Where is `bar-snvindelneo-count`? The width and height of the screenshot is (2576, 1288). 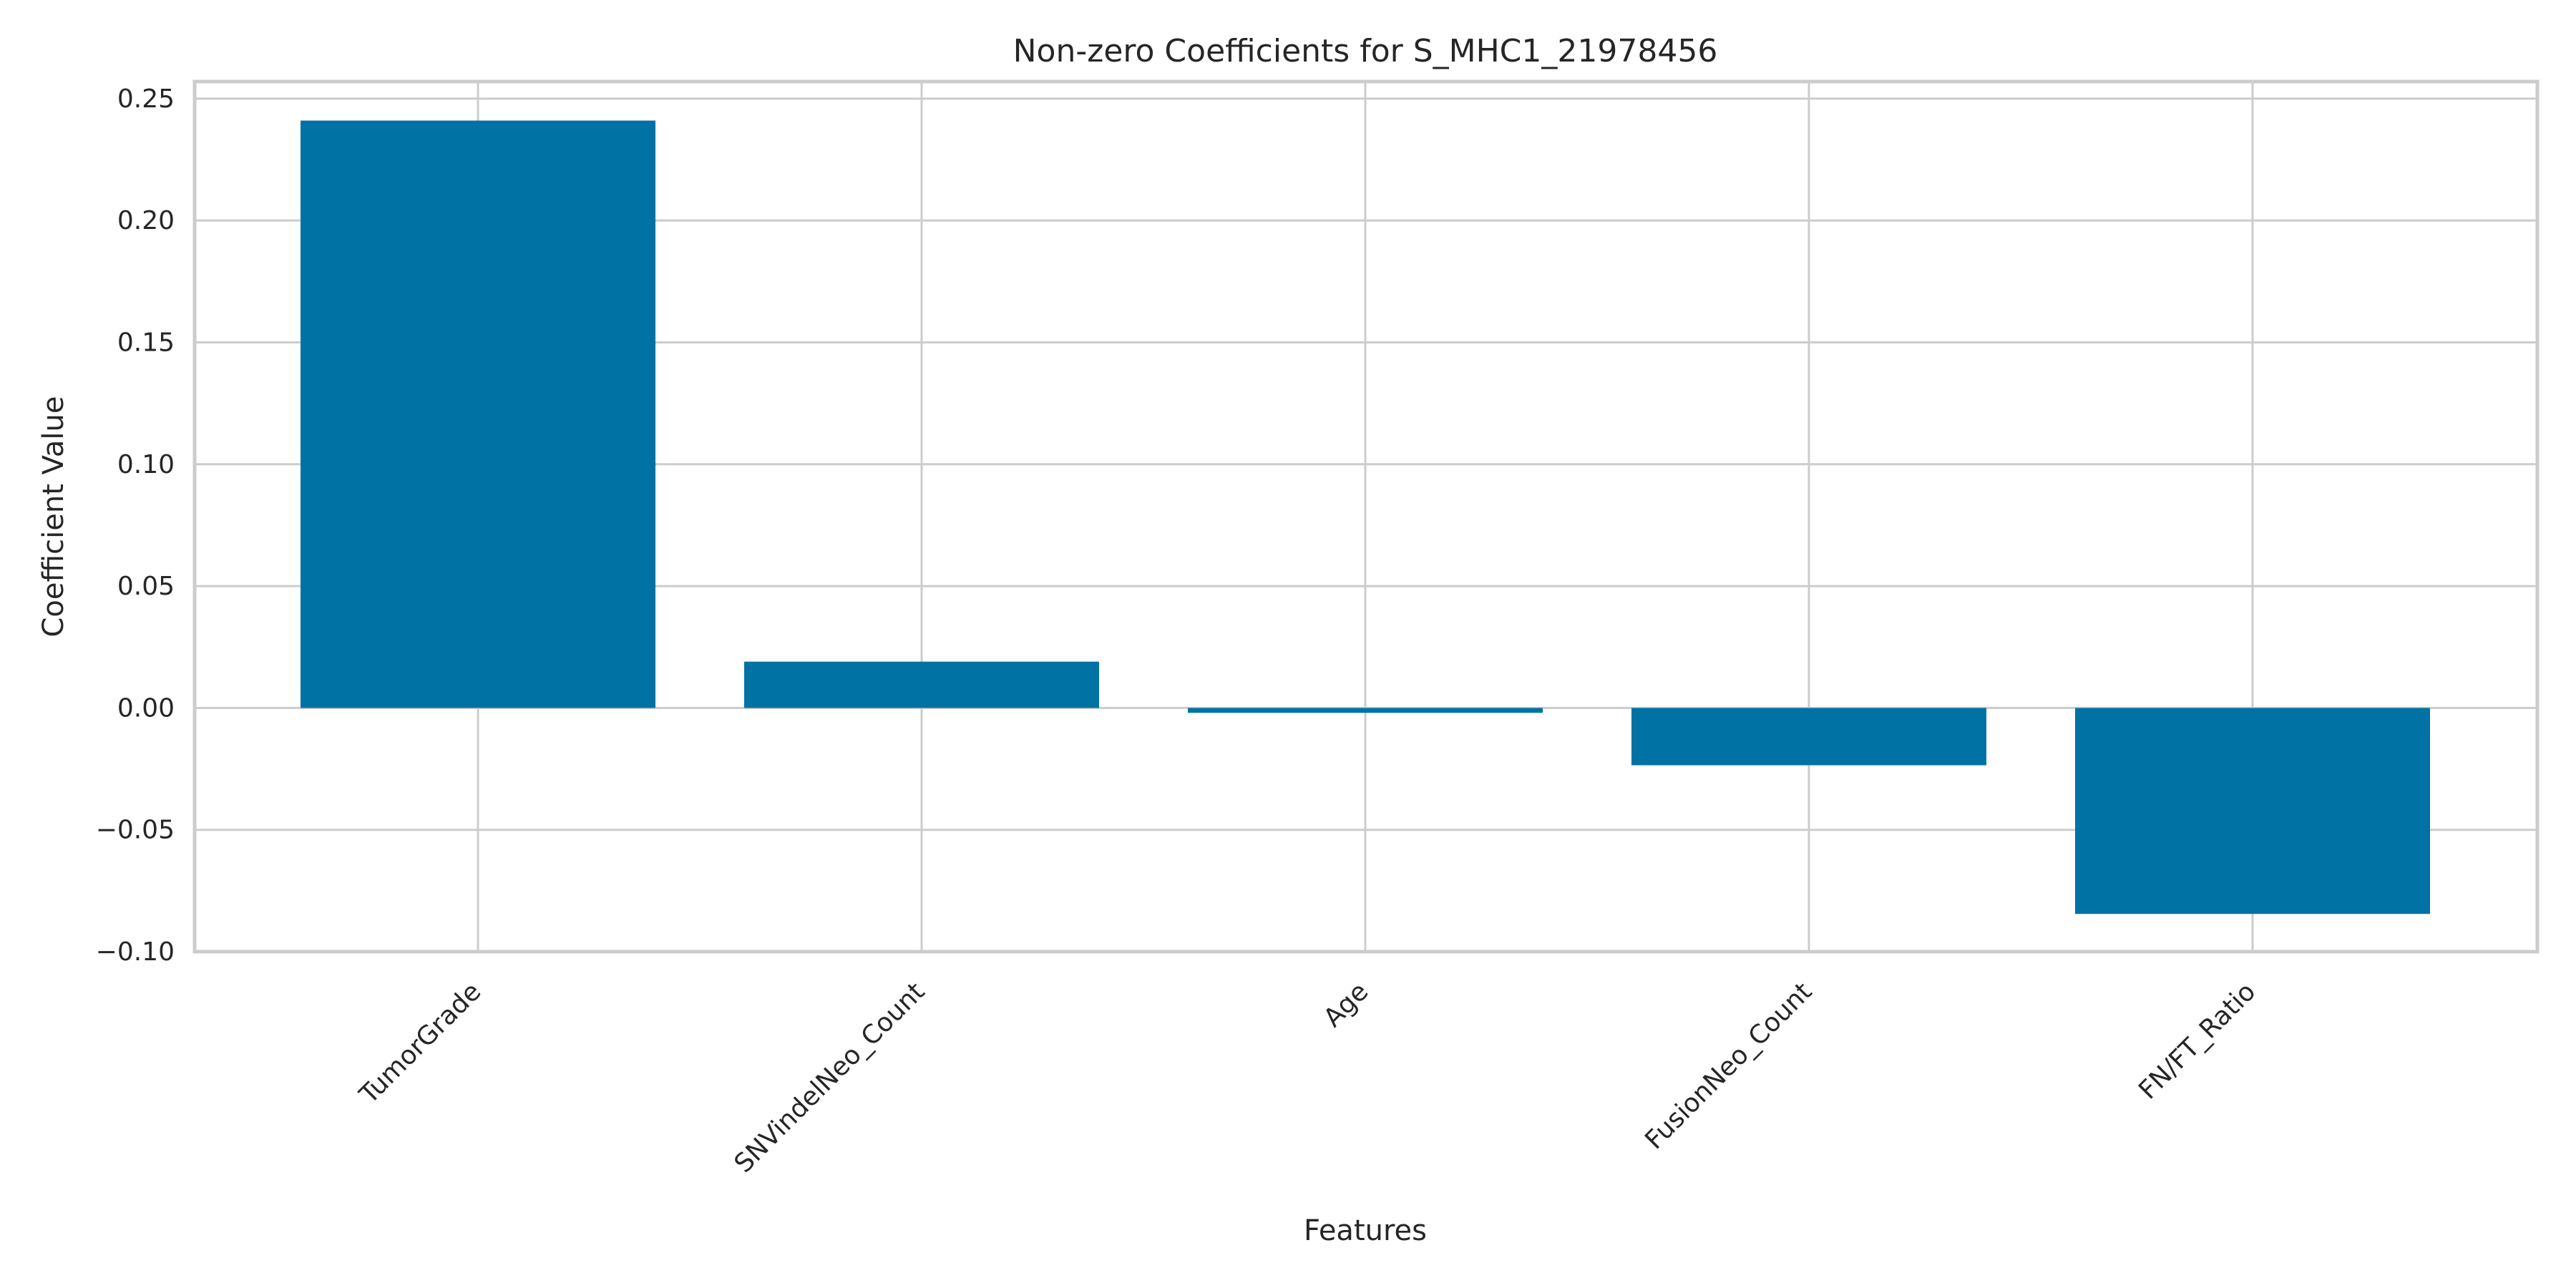
bar-snvindelneo-count is located at coordinates (921, 684).